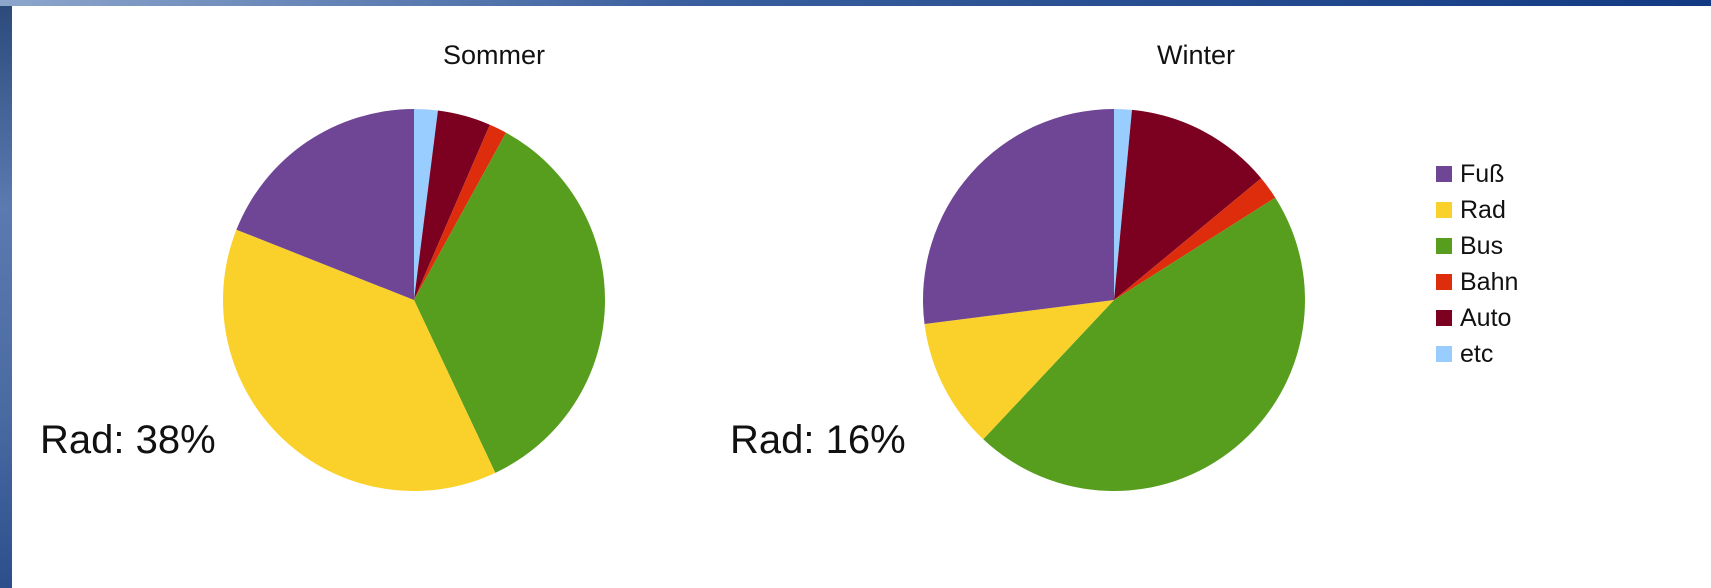 This screenshot has height=588, width=1711. I want to click on pie-slice-sommer-bus, so click(509, 302).